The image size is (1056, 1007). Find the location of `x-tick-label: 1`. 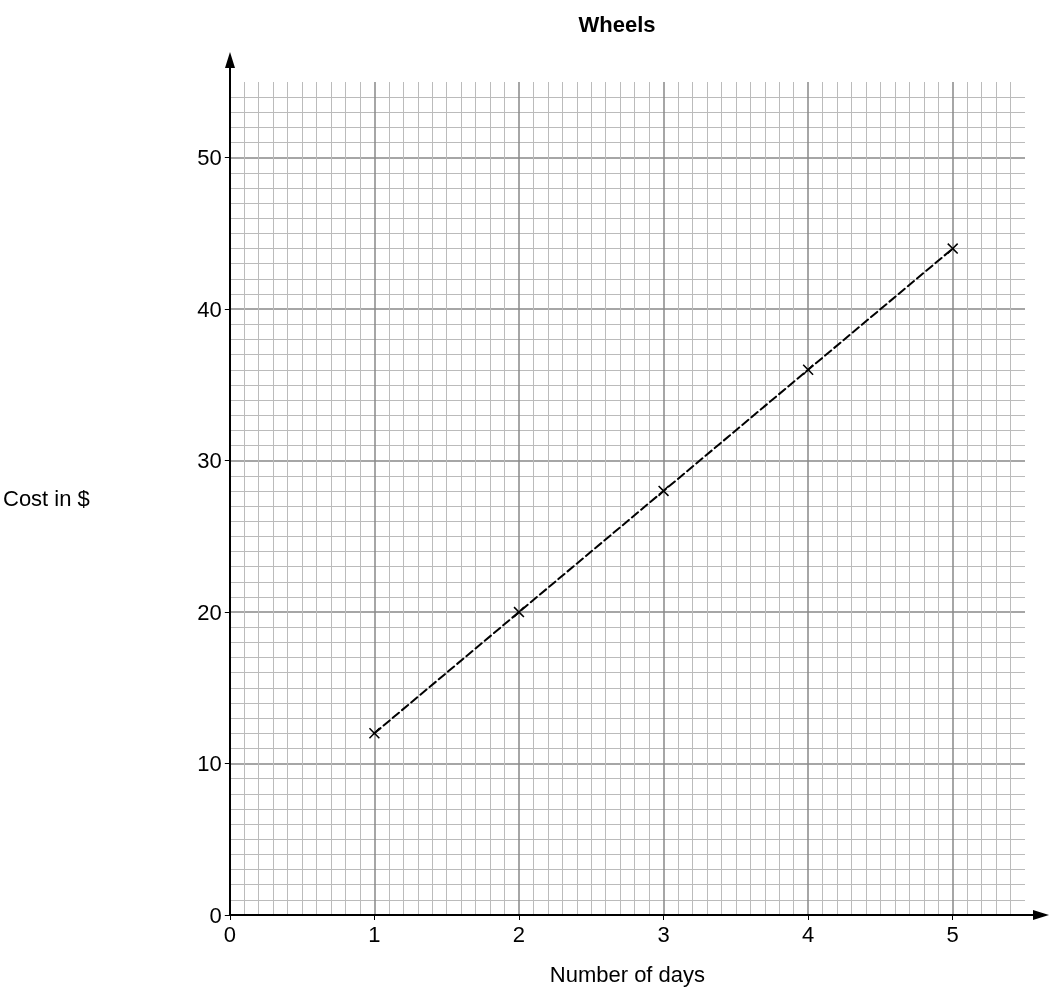

x-tick-label: 1 is located at coordinates (374, 934).